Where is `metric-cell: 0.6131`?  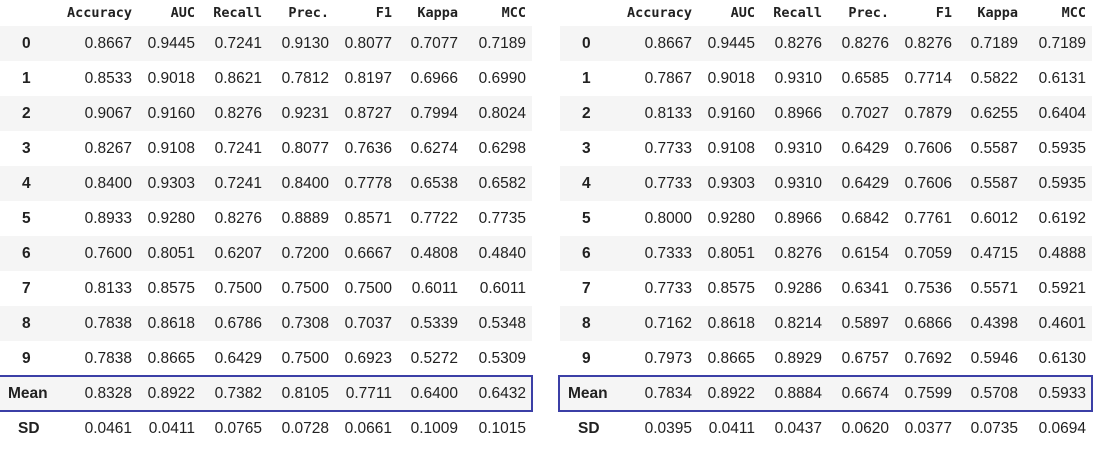 metric-cell: 0.6131 is located at coordinates (1058, 78).